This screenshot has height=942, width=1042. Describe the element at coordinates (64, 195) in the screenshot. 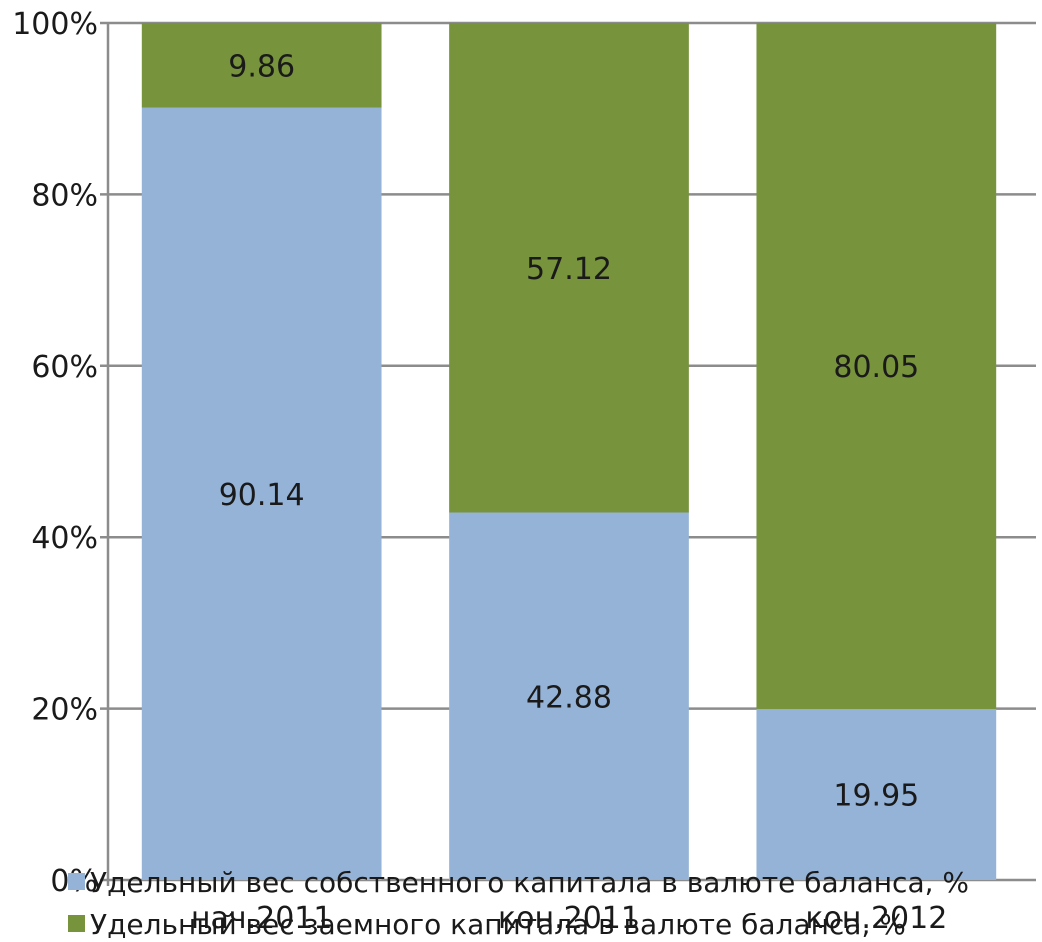

I see `y-tick-label: 80%` at that location.